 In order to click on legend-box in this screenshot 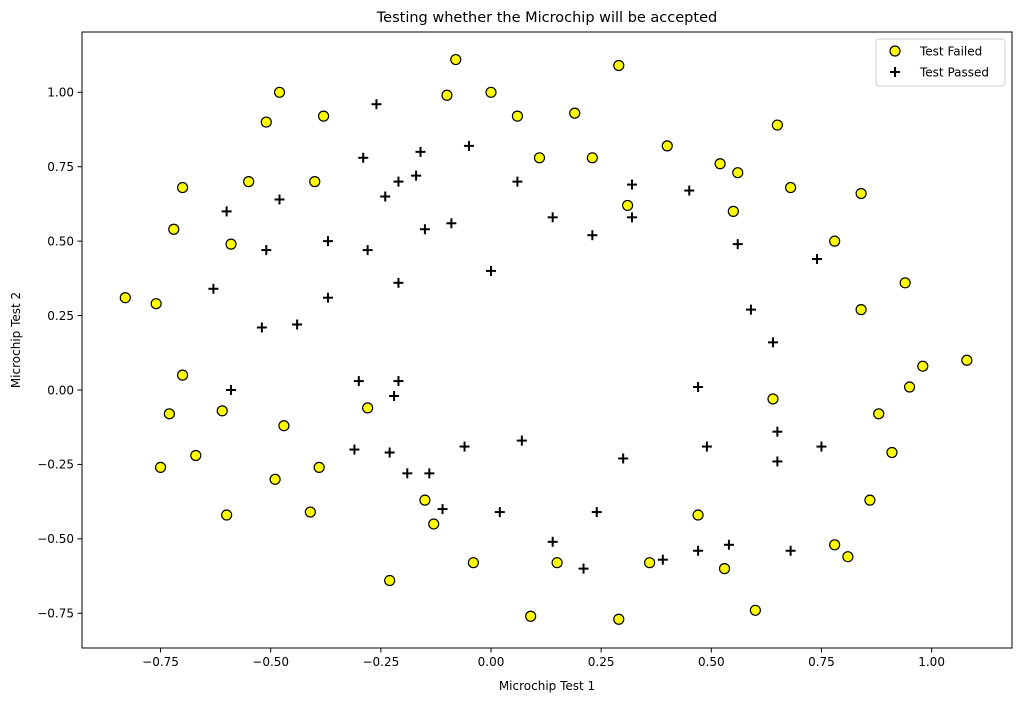, I will do `click(940, 62)`.